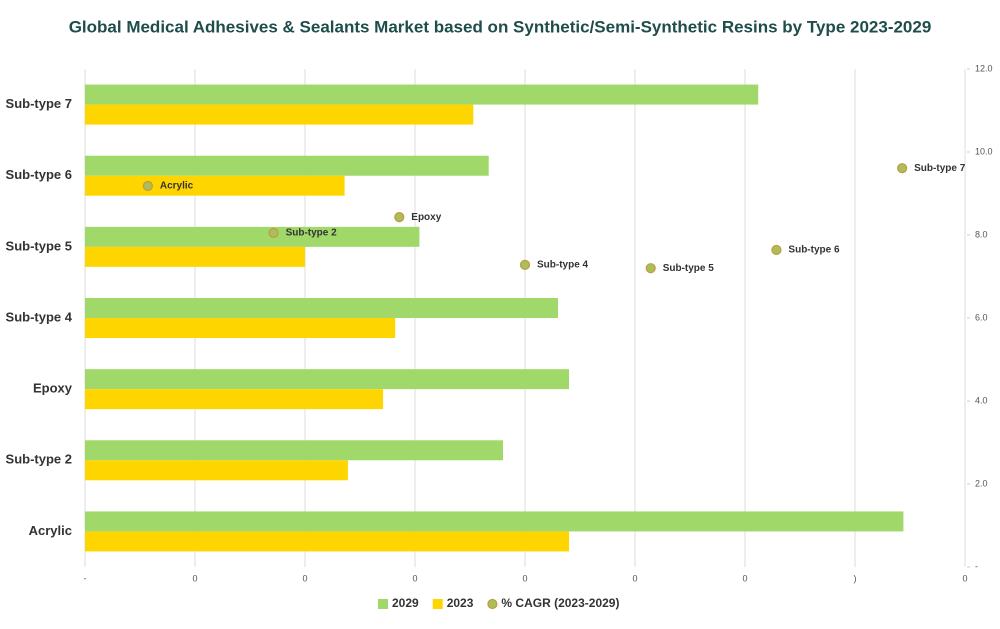 Image resolution: width=1000 pixels, height=629 pixels. What do you see at coordinates (981, 317) in the screenshot?
I see `y2-tick-label: 6.0` at bounding box center [981, 317].